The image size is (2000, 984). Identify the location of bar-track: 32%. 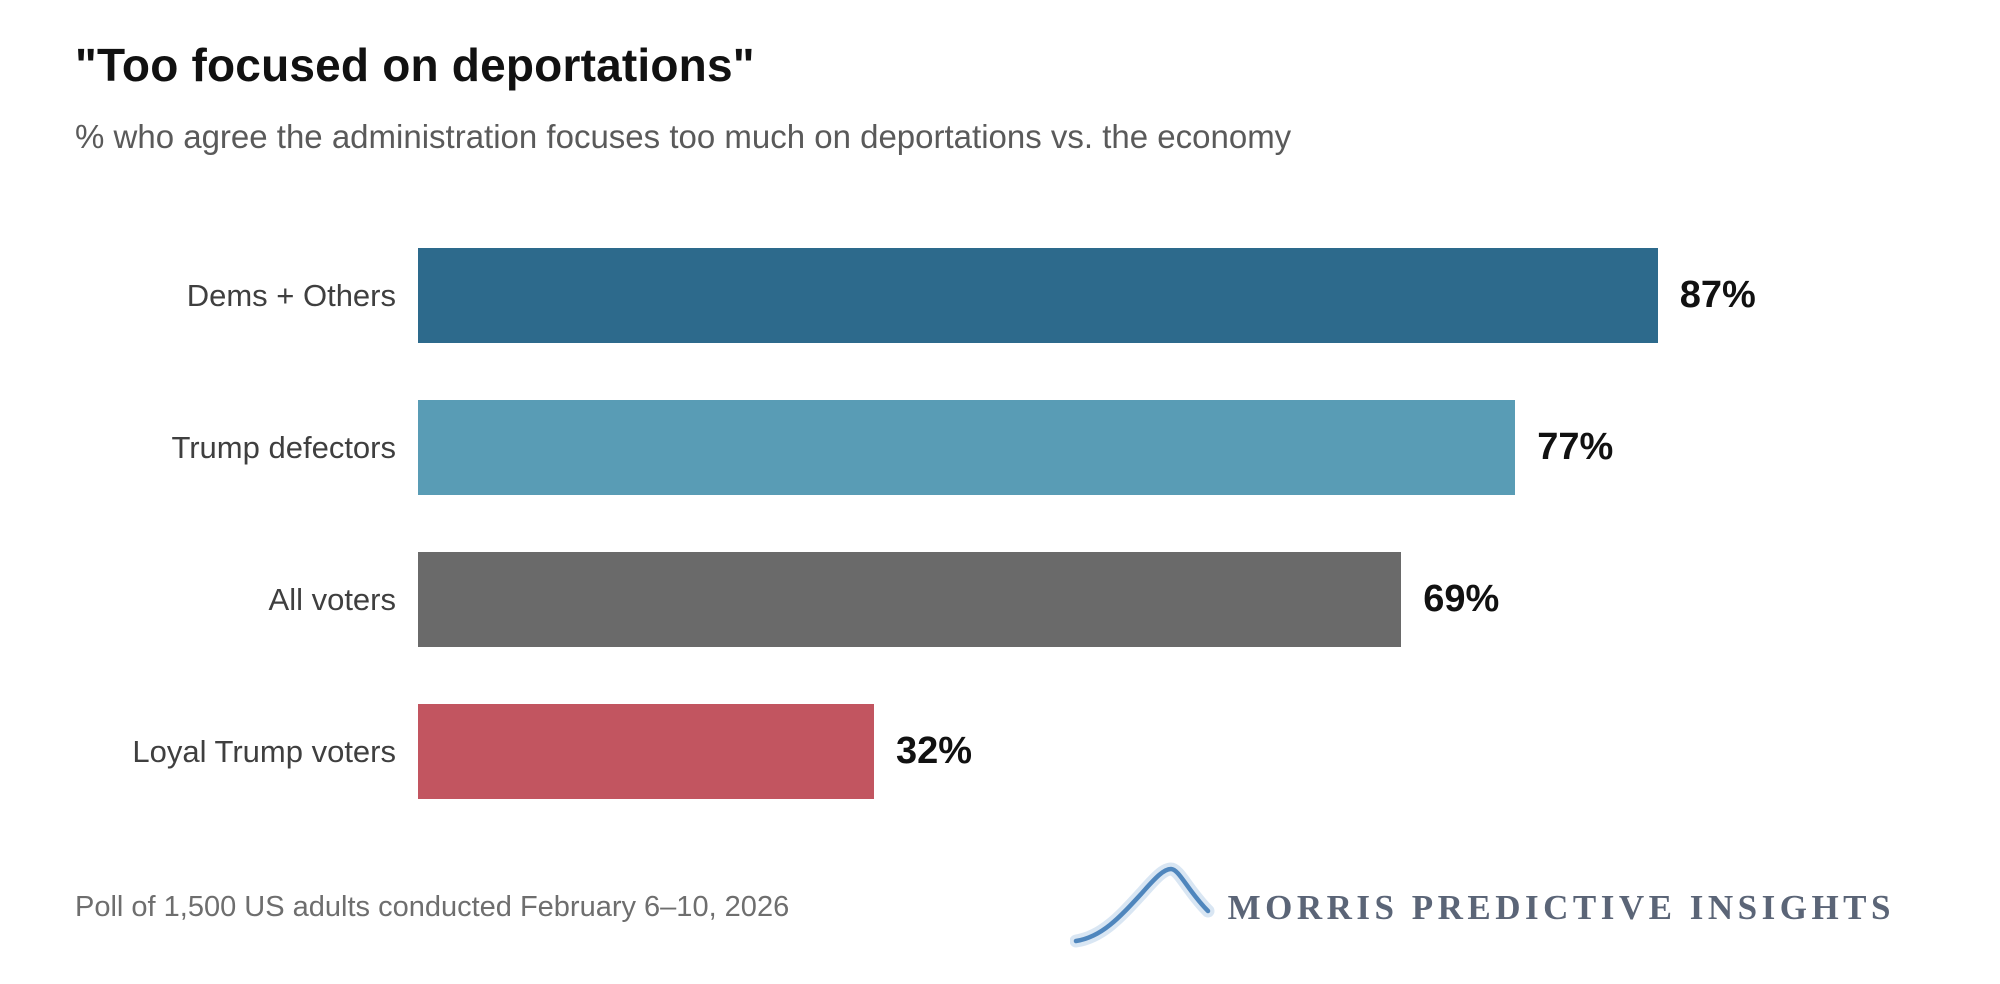
(1209, 751).